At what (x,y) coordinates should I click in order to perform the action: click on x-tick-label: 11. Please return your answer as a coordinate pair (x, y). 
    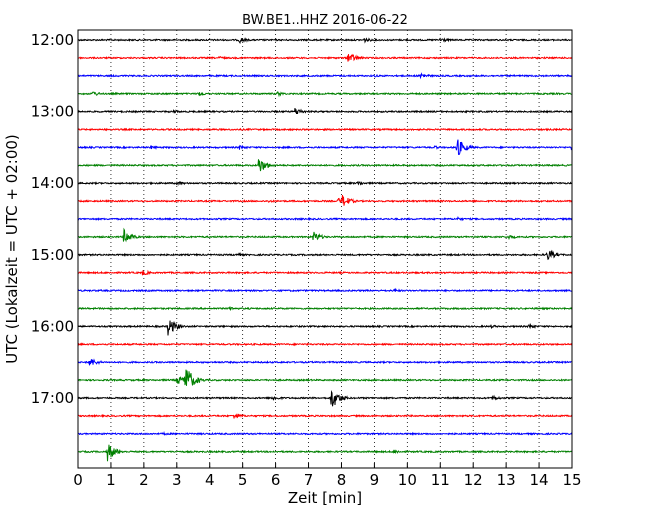
    Looking at the image, I should click on (440, 480).